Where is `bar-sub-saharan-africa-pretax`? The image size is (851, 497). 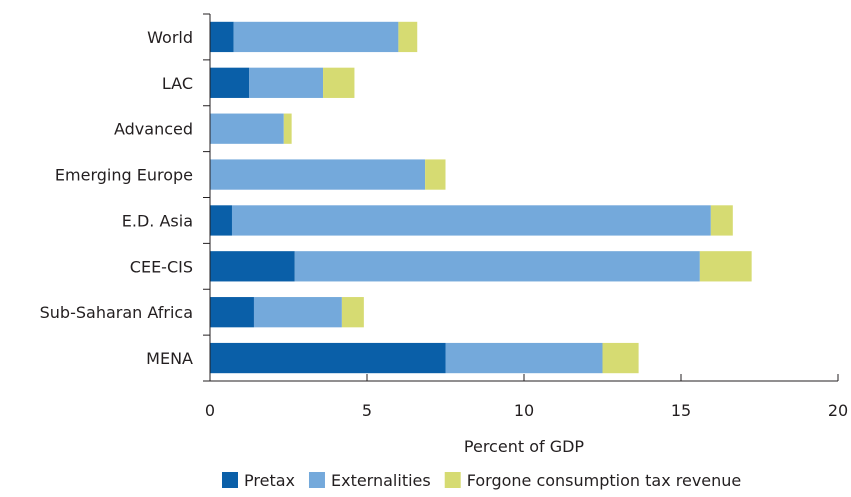 bar-sub-saharan-africa-pretax is located at coordinates (232, 312).